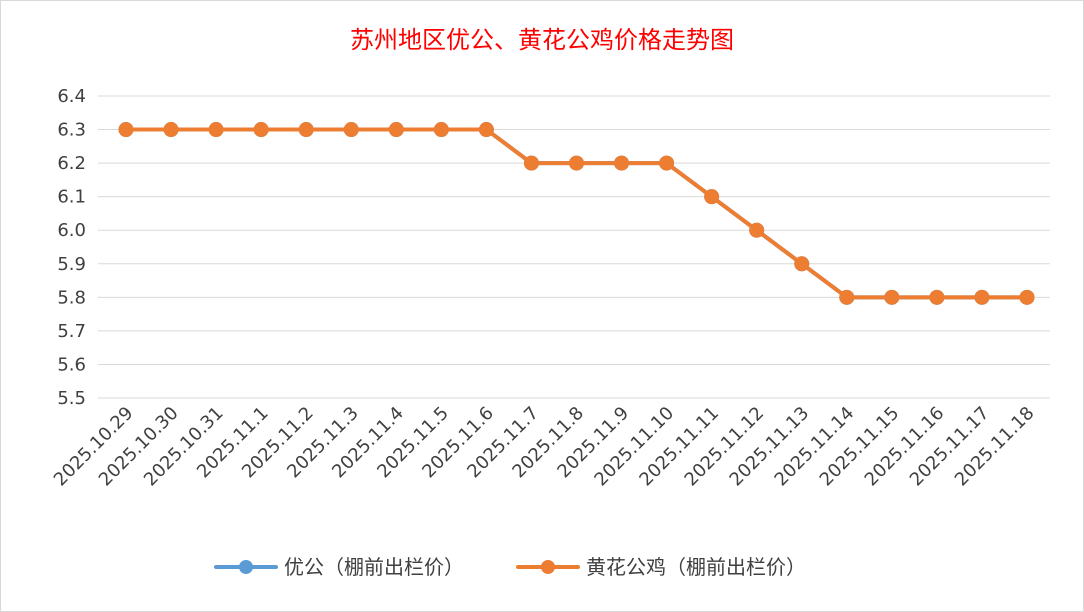 This screenshot has height=612, width=1084. Describe the element at coordinates (71, 264) in the screenshot. I see `y-tick-label: 5.9` at that location.